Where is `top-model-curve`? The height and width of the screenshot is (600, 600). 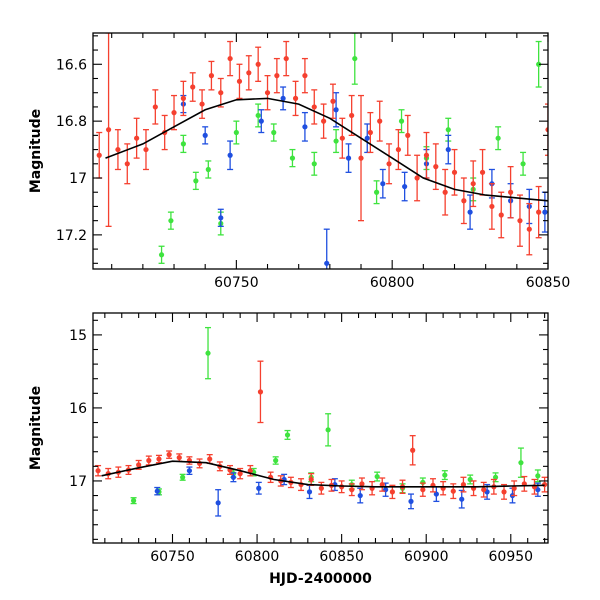
top-model-curve is located at coordinates (326, 149).